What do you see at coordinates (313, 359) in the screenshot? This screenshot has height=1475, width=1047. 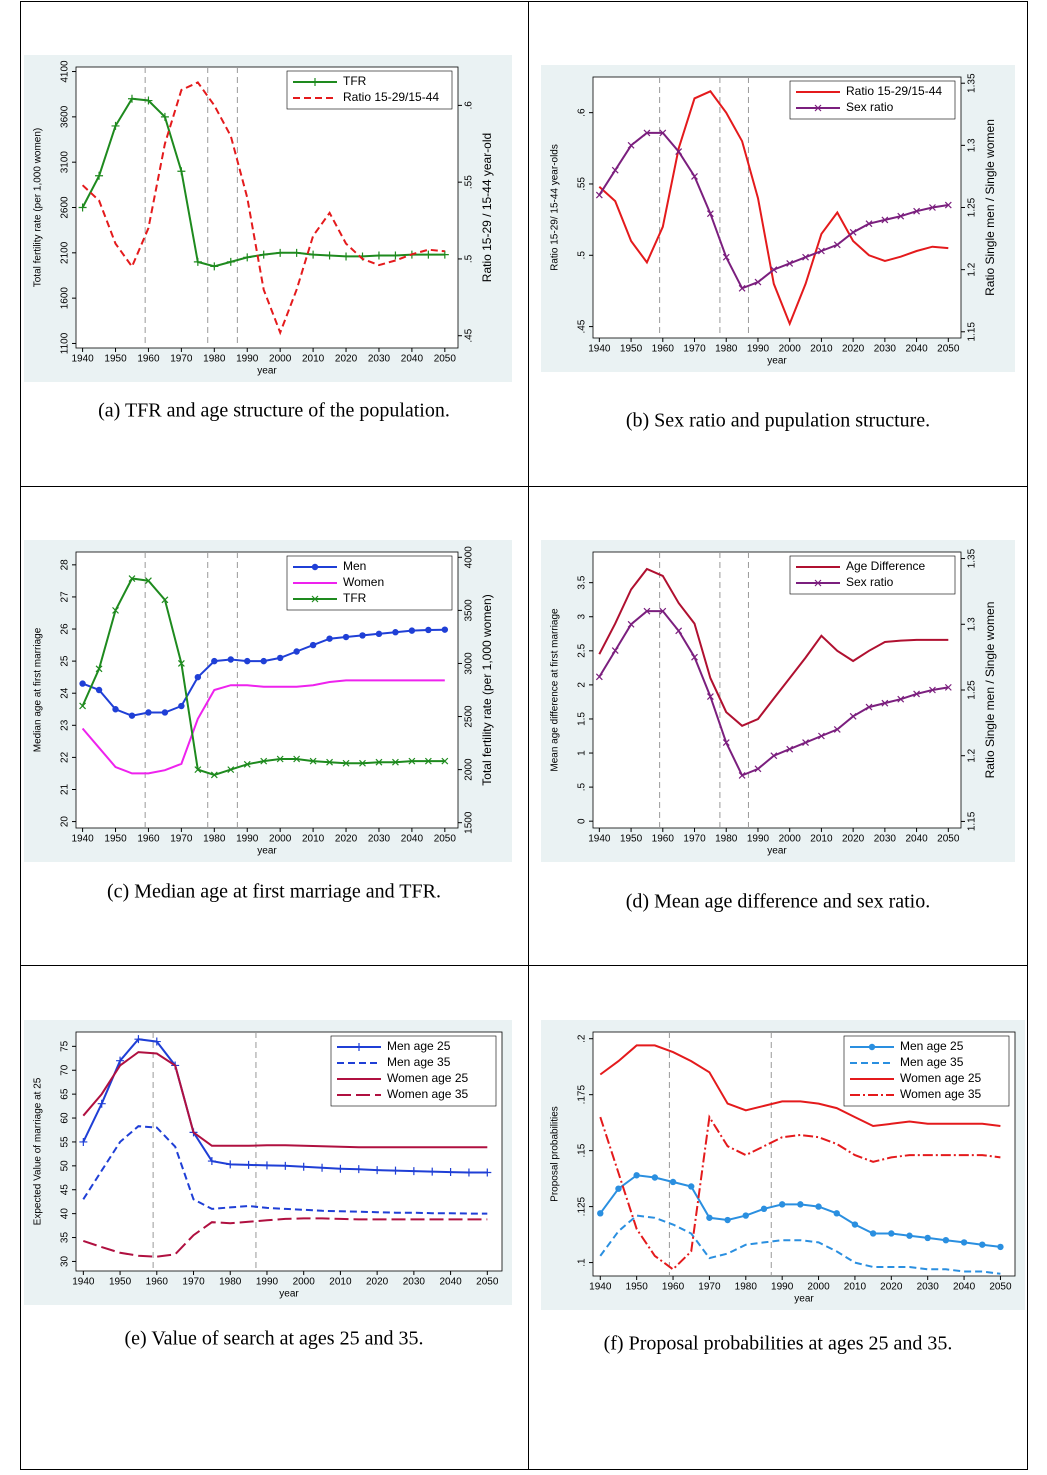 I see `x-tick-label: 2010` at bounding box center [313, 359].